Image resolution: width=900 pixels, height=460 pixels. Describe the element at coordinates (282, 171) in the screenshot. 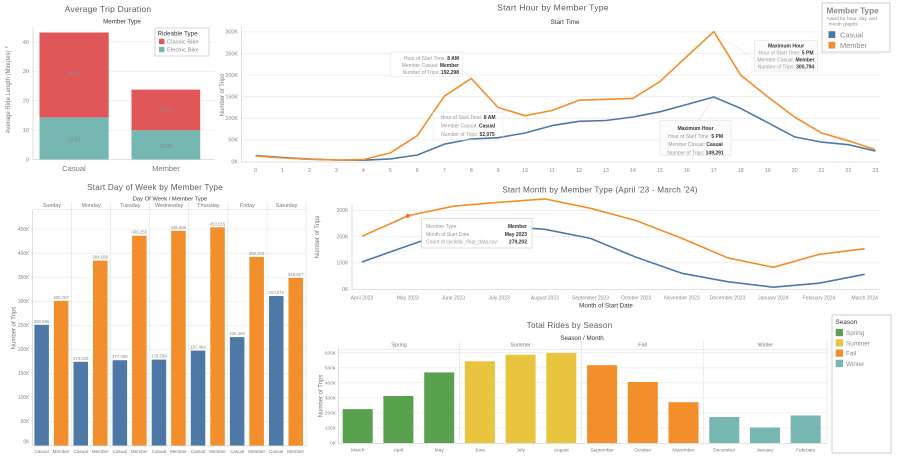

I see `svg-text: 1` at that location.